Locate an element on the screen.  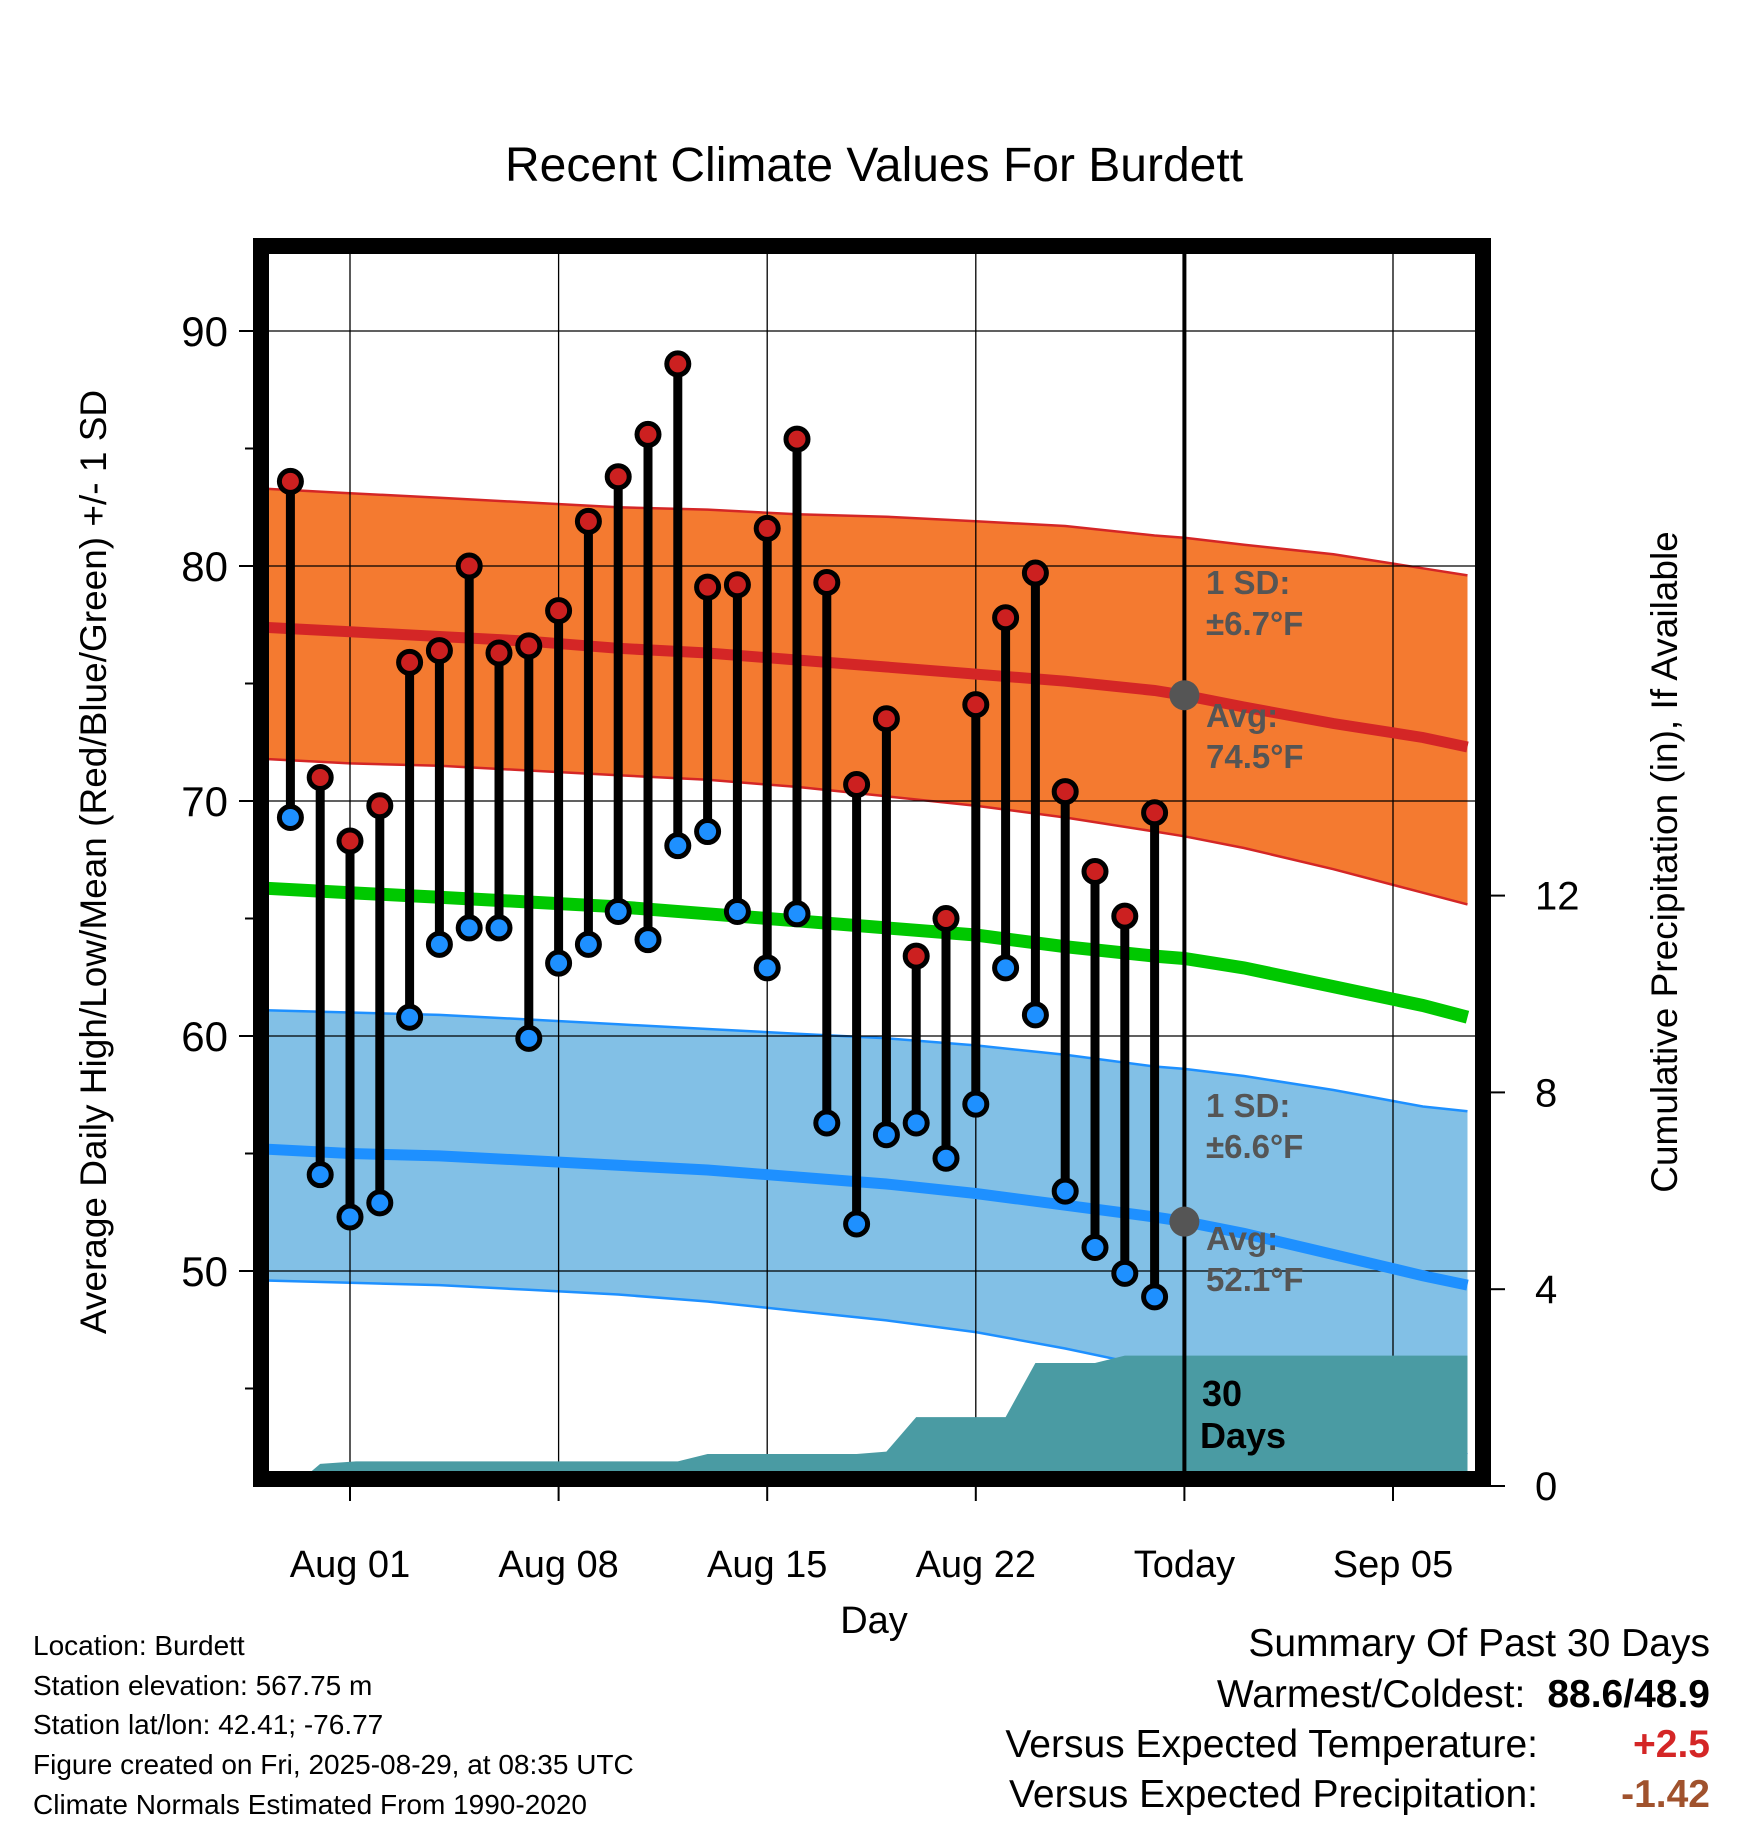
y-tick-label: 60 is located at coordinates (204, 1036).